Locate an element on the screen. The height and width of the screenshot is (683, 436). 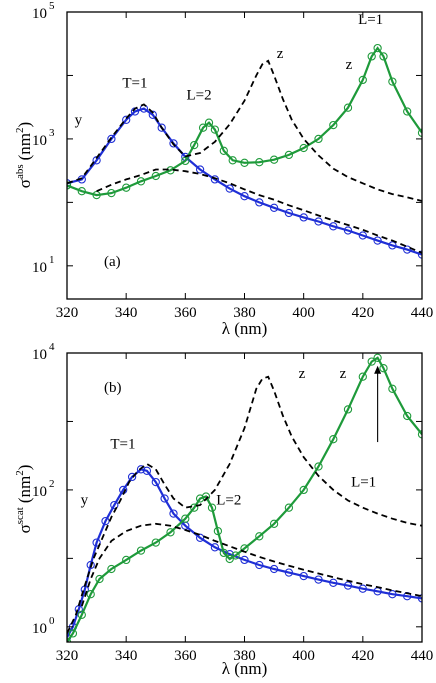
x-tick-label: 420 is located at coordinates (363, 656).